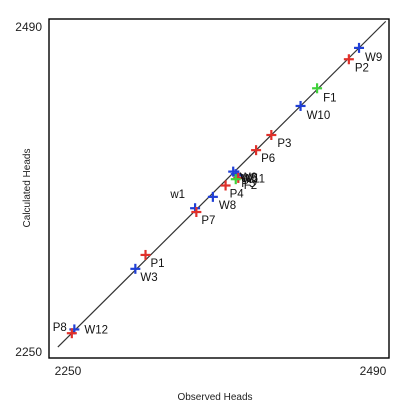  What do you see at coordinates (71, 333) in the screenshot?
I see `point-p8` at bounding box center [71, 333].